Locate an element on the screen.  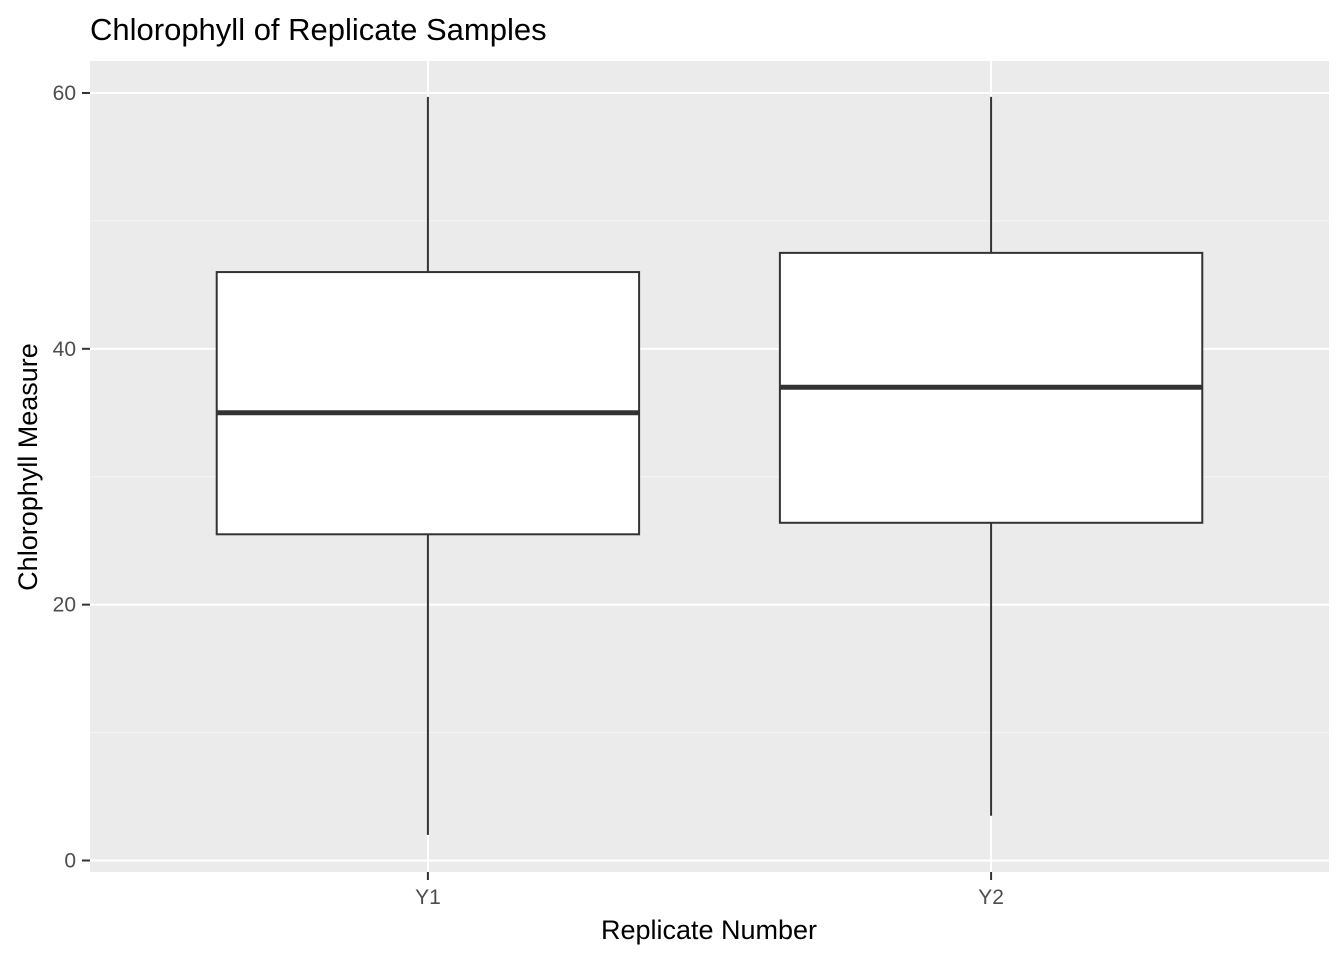
y-axis-title: Chlorophyll Measure is located at coordinates (28, 467).